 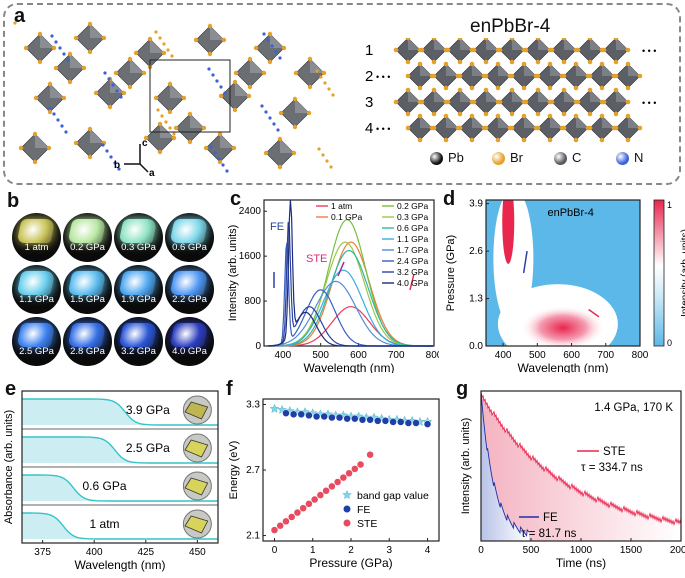 I want to click on y-tick-label: 3.9, so click(x=476, y=204).